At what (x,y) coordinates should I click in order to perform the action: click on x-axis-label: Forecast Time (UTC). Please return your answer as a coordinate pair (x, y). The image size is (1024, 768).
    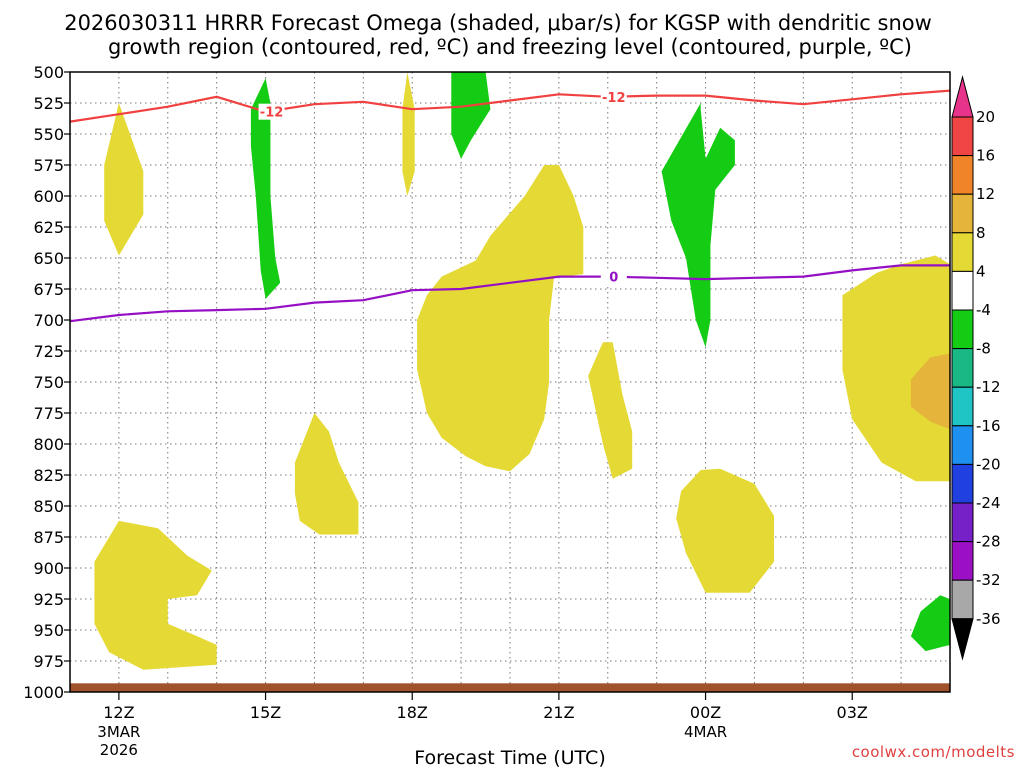
    Looking at the image, I should click on (509, 757).